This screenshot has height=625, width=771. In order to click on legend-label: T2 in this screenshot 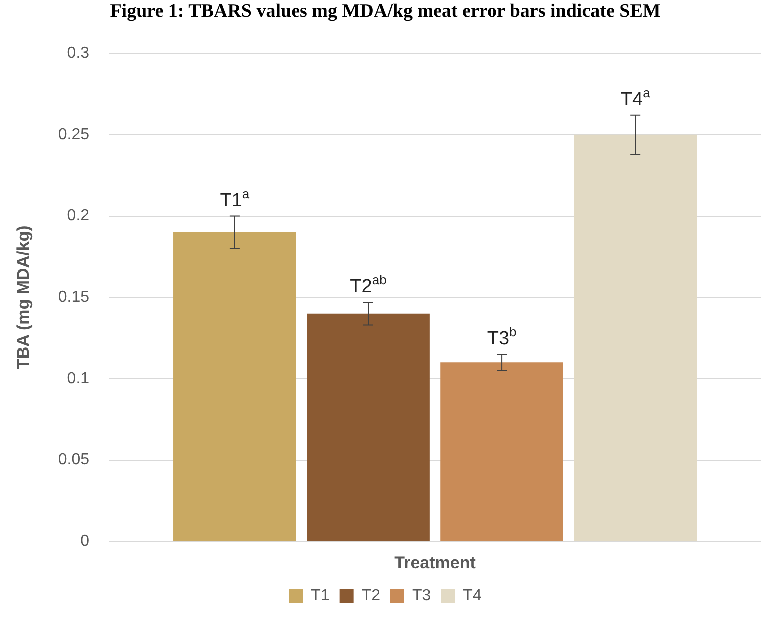, I will do `click(371, 595)`.